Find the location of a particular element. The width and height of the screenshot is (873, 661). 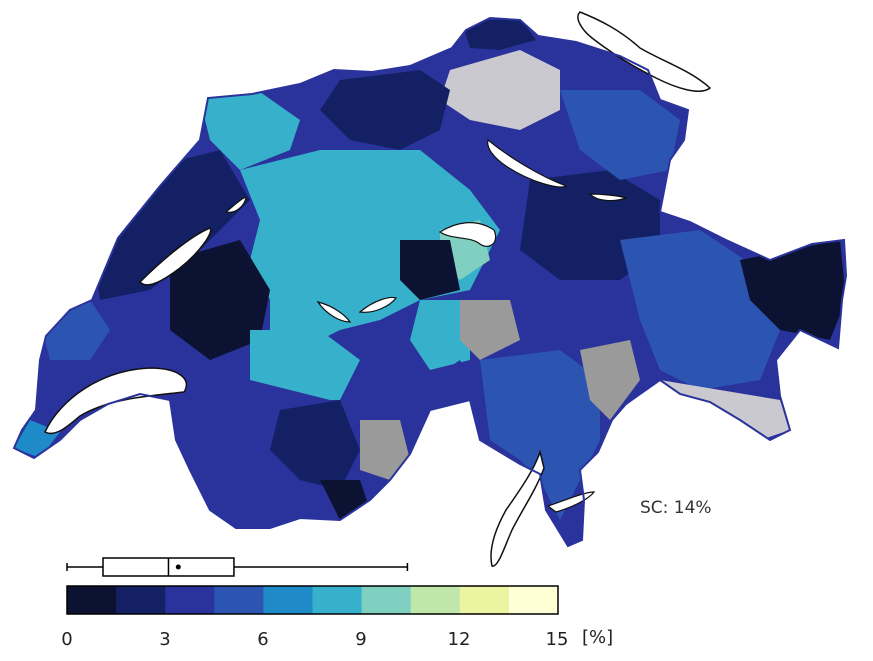

boxplot-mean is located at coordinates (178, 567).